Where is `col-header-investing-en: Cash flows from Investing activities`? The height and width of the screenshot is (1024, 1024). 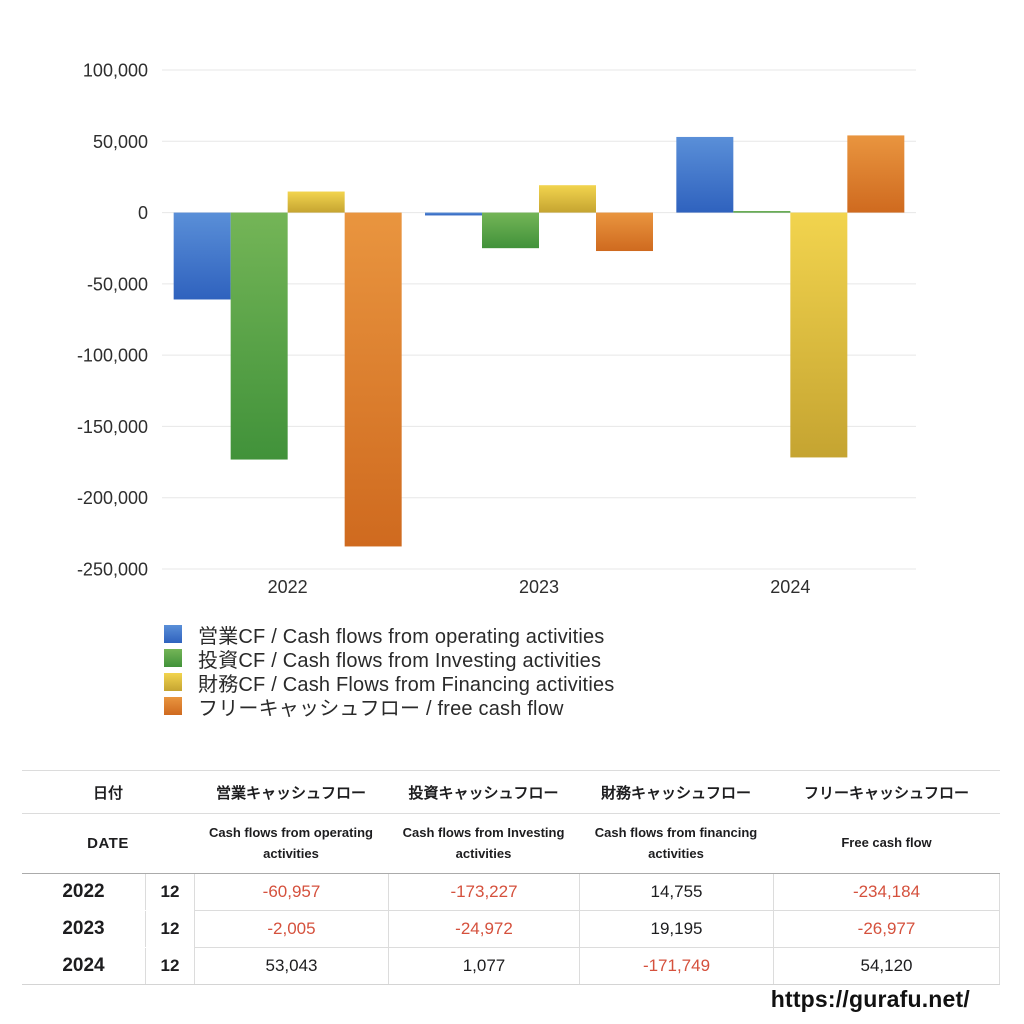 col-header-investing-en: Cash flows from Investing activities is located at coordinates (483, 844).